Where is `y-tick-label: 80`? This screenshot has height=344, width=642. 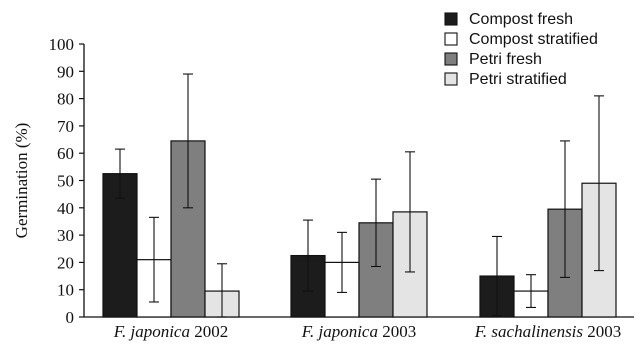
y-tick-label: 80 is located at coordinates (65, 99).